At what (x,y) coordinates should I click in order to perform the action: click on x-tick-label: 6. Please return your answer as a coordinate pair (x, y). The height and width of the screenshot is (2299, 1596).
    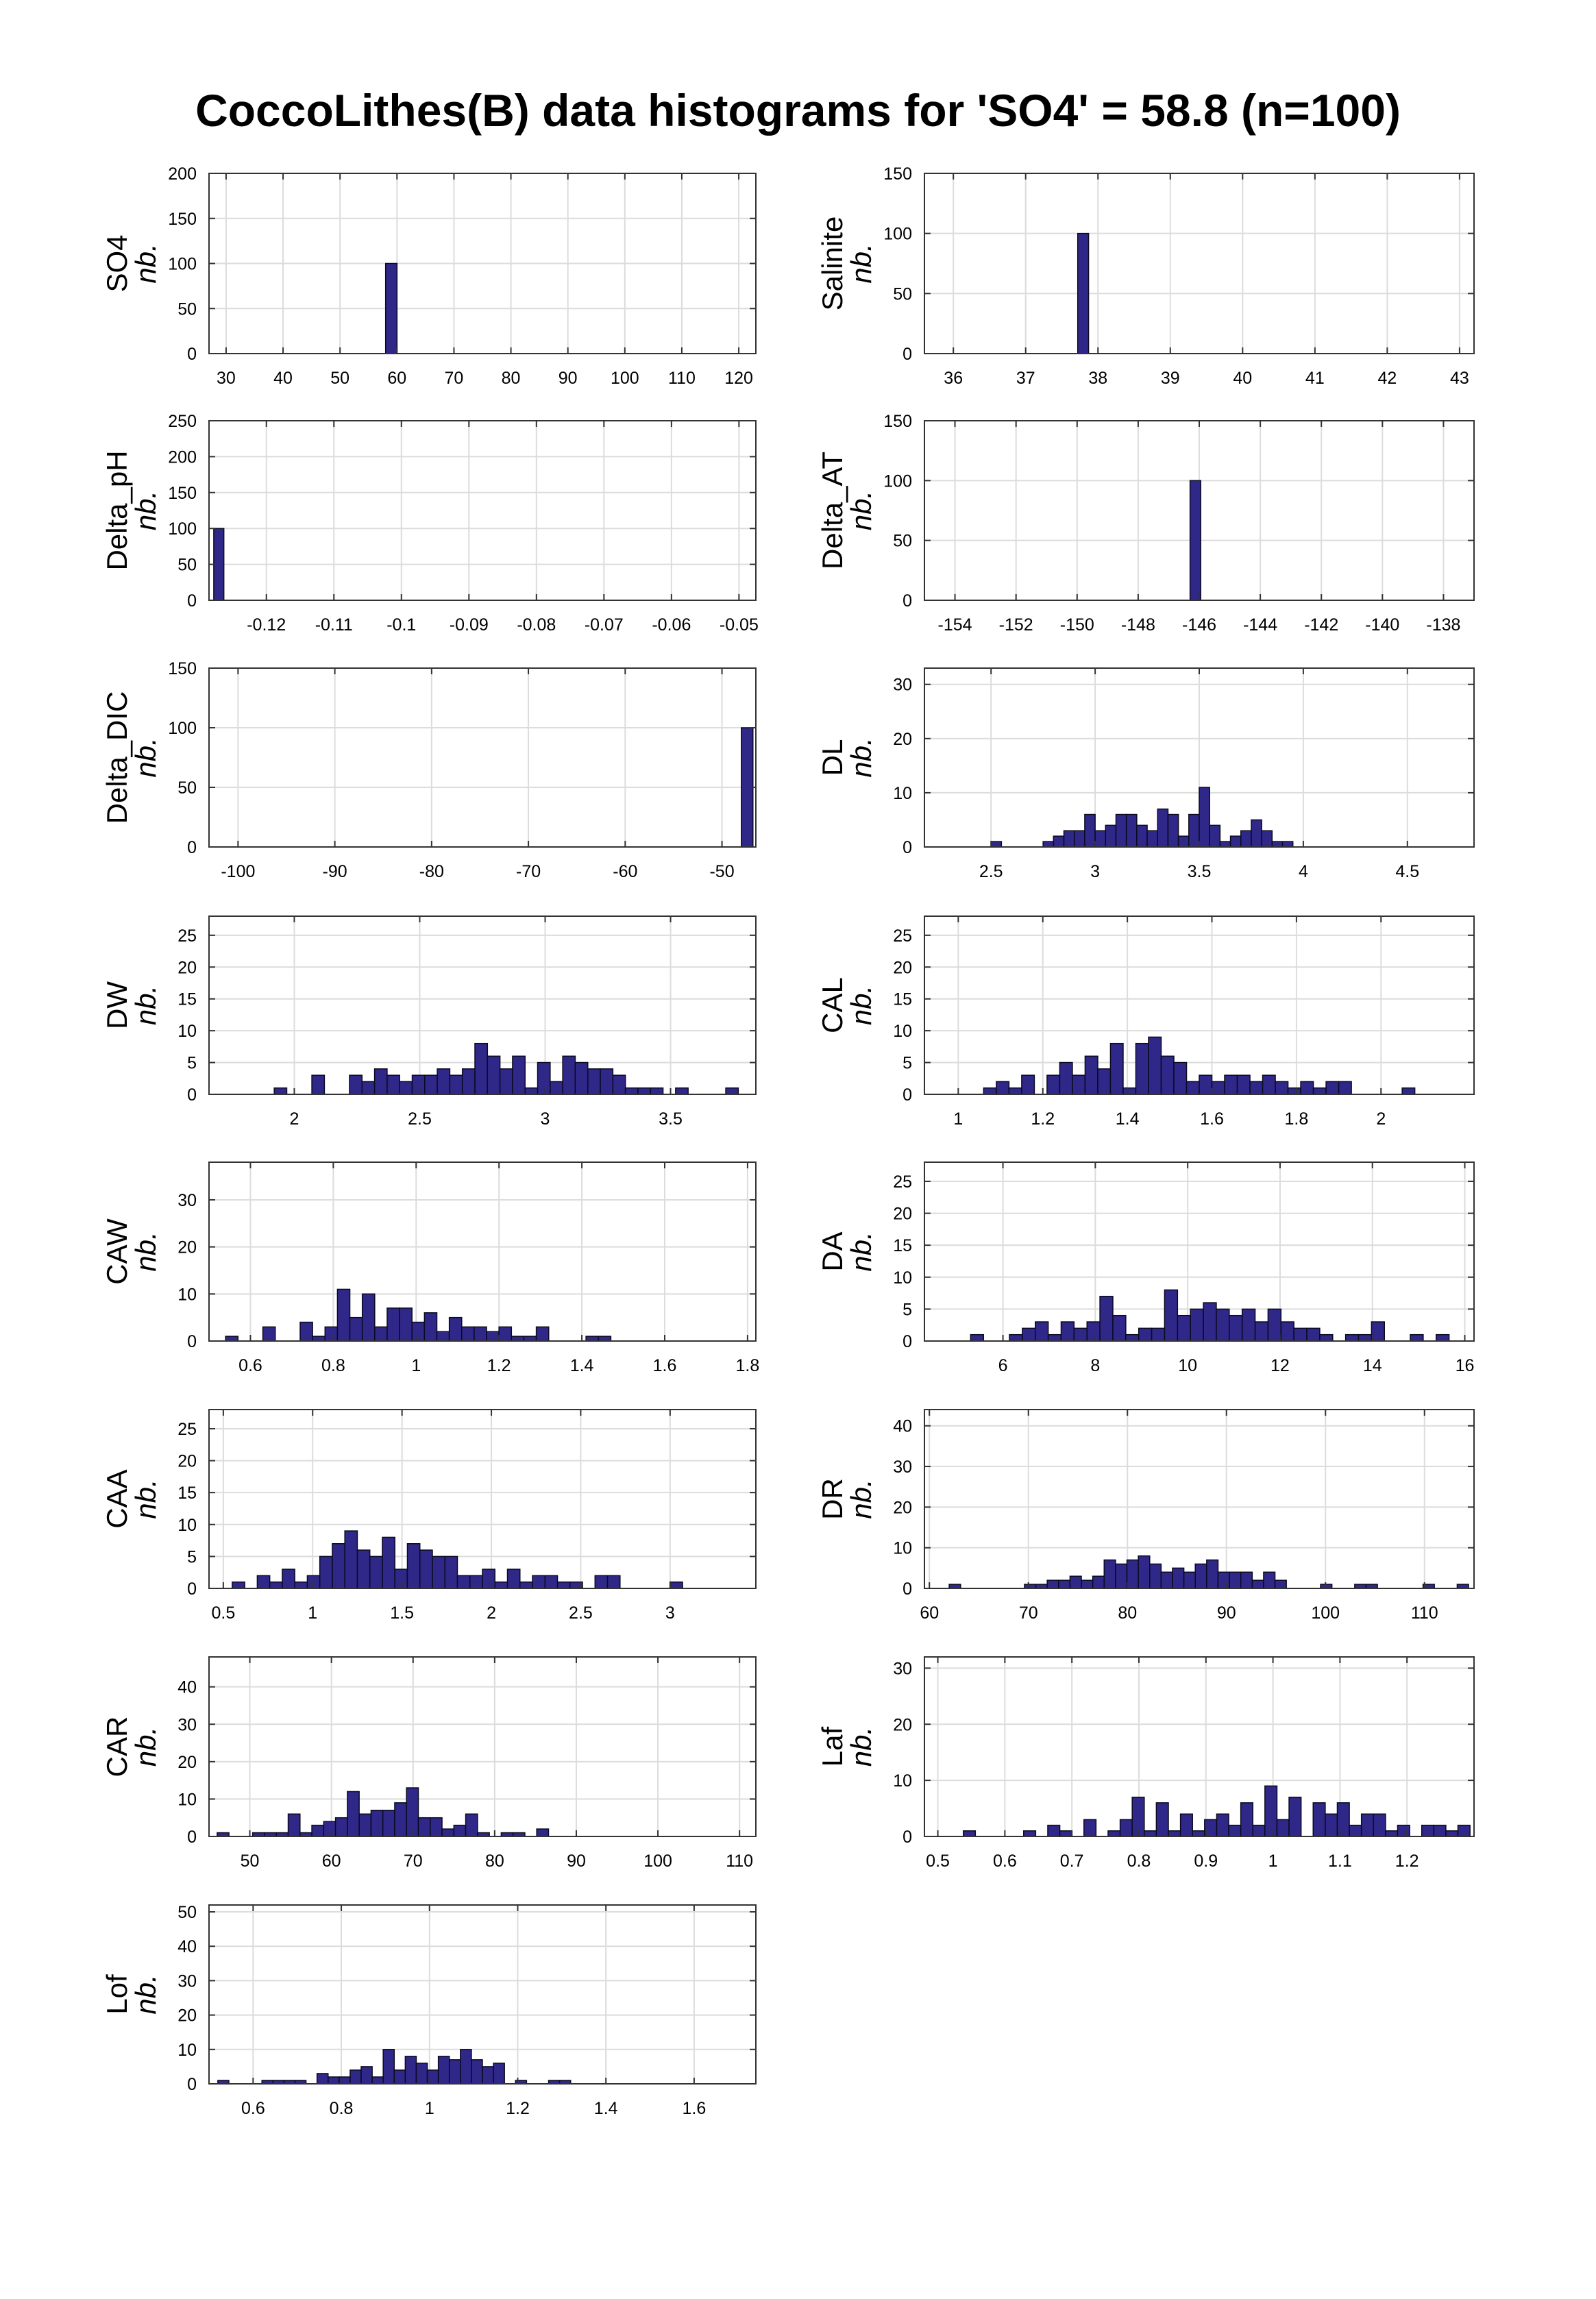
    Looking at the image, I should click on (1003, 1365).